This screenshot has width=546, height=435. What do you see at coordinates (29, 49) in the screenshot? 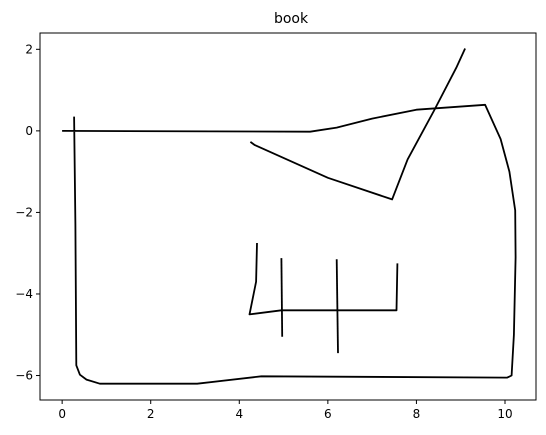
I see `y-tick-label: 2` at bounding box center [29, 49].